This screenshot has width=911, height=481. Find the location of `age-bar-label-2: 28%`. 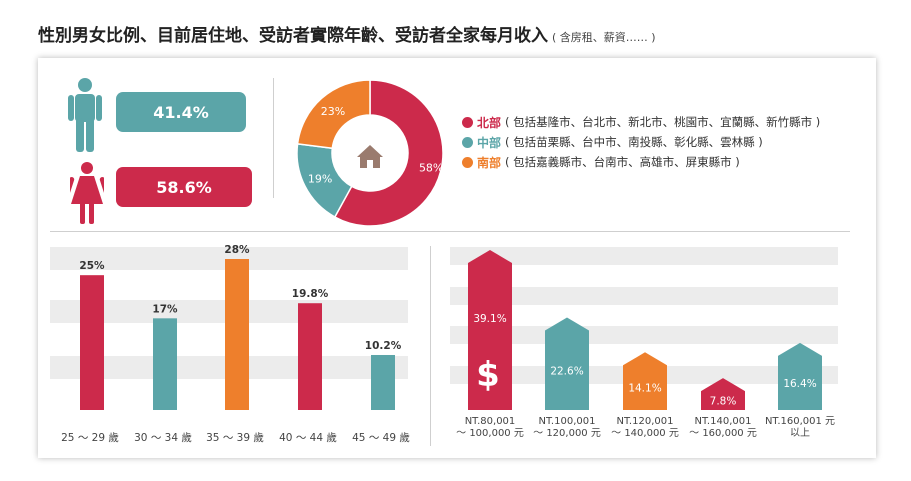

age-bar-label-2: 28% is located at coordinates (237, 250).